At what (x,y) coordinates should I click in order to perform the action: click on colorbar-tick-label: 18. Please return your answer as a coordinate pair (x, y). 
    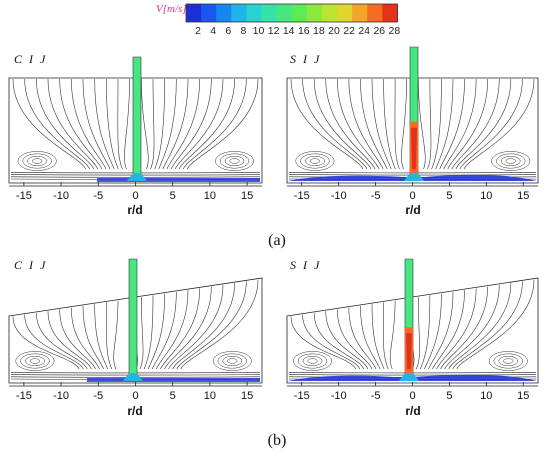
    Looking at the image, I should click on (319, 31).